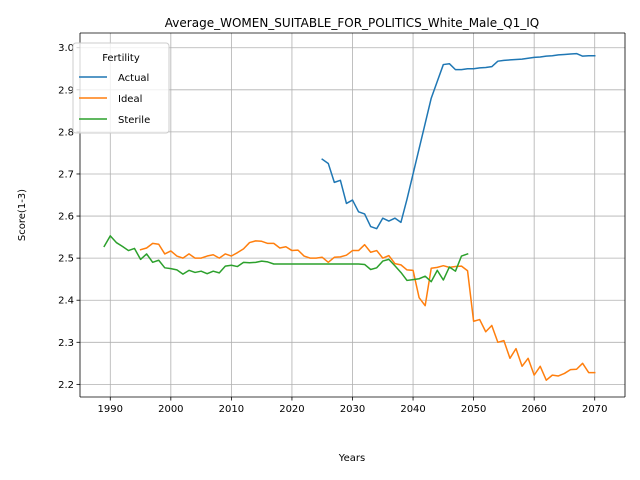 The height and width of the screenshot is (480, 640). Describe the element at coordinates (231, 409) in the screenshot. I see `x-tick-label: 2010` at that location.